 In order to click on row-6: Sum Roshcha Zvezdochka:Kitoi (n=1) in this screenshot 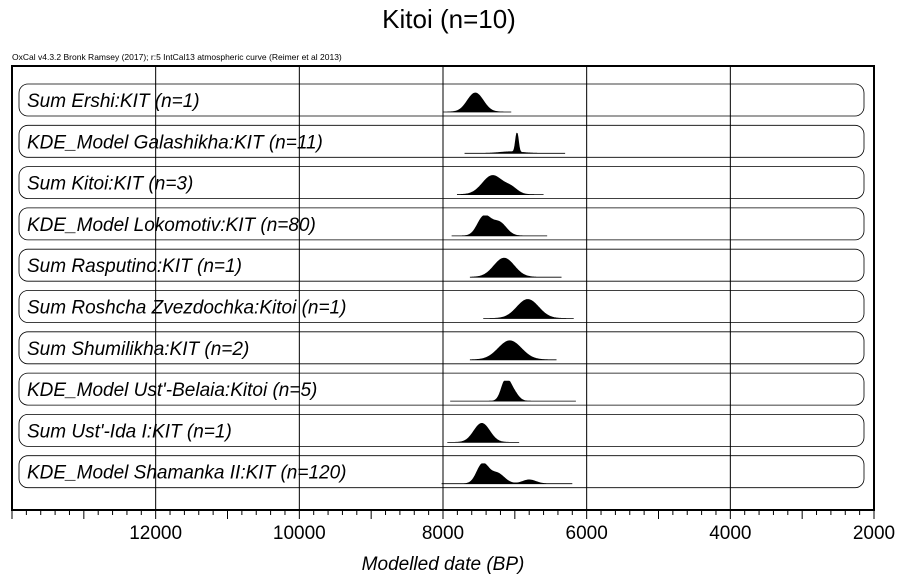, I will do `click(441, 306)`.